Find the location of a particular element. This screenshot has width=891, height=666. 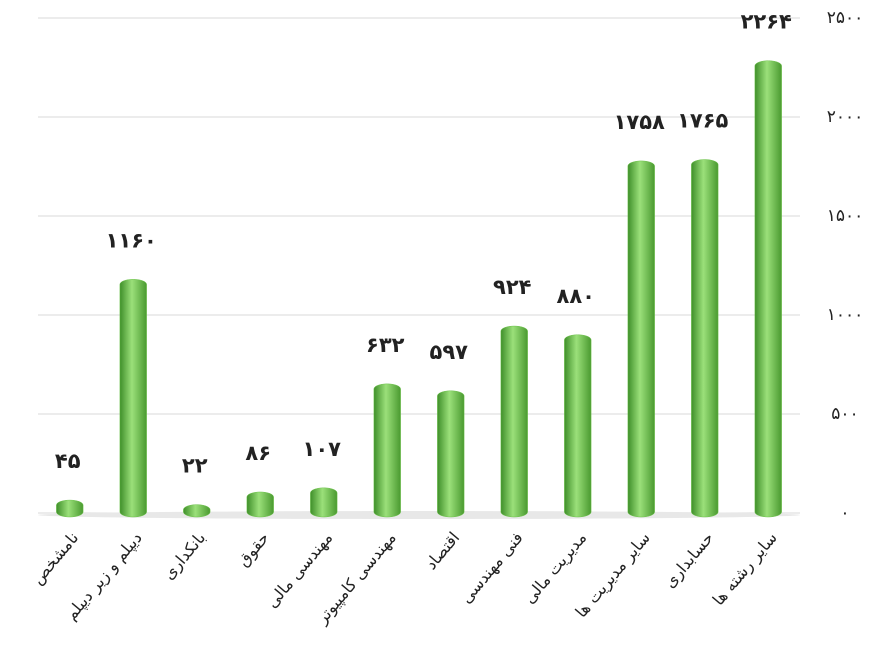

value-label: ۸۸۰ is located at coordinates (576, 296).